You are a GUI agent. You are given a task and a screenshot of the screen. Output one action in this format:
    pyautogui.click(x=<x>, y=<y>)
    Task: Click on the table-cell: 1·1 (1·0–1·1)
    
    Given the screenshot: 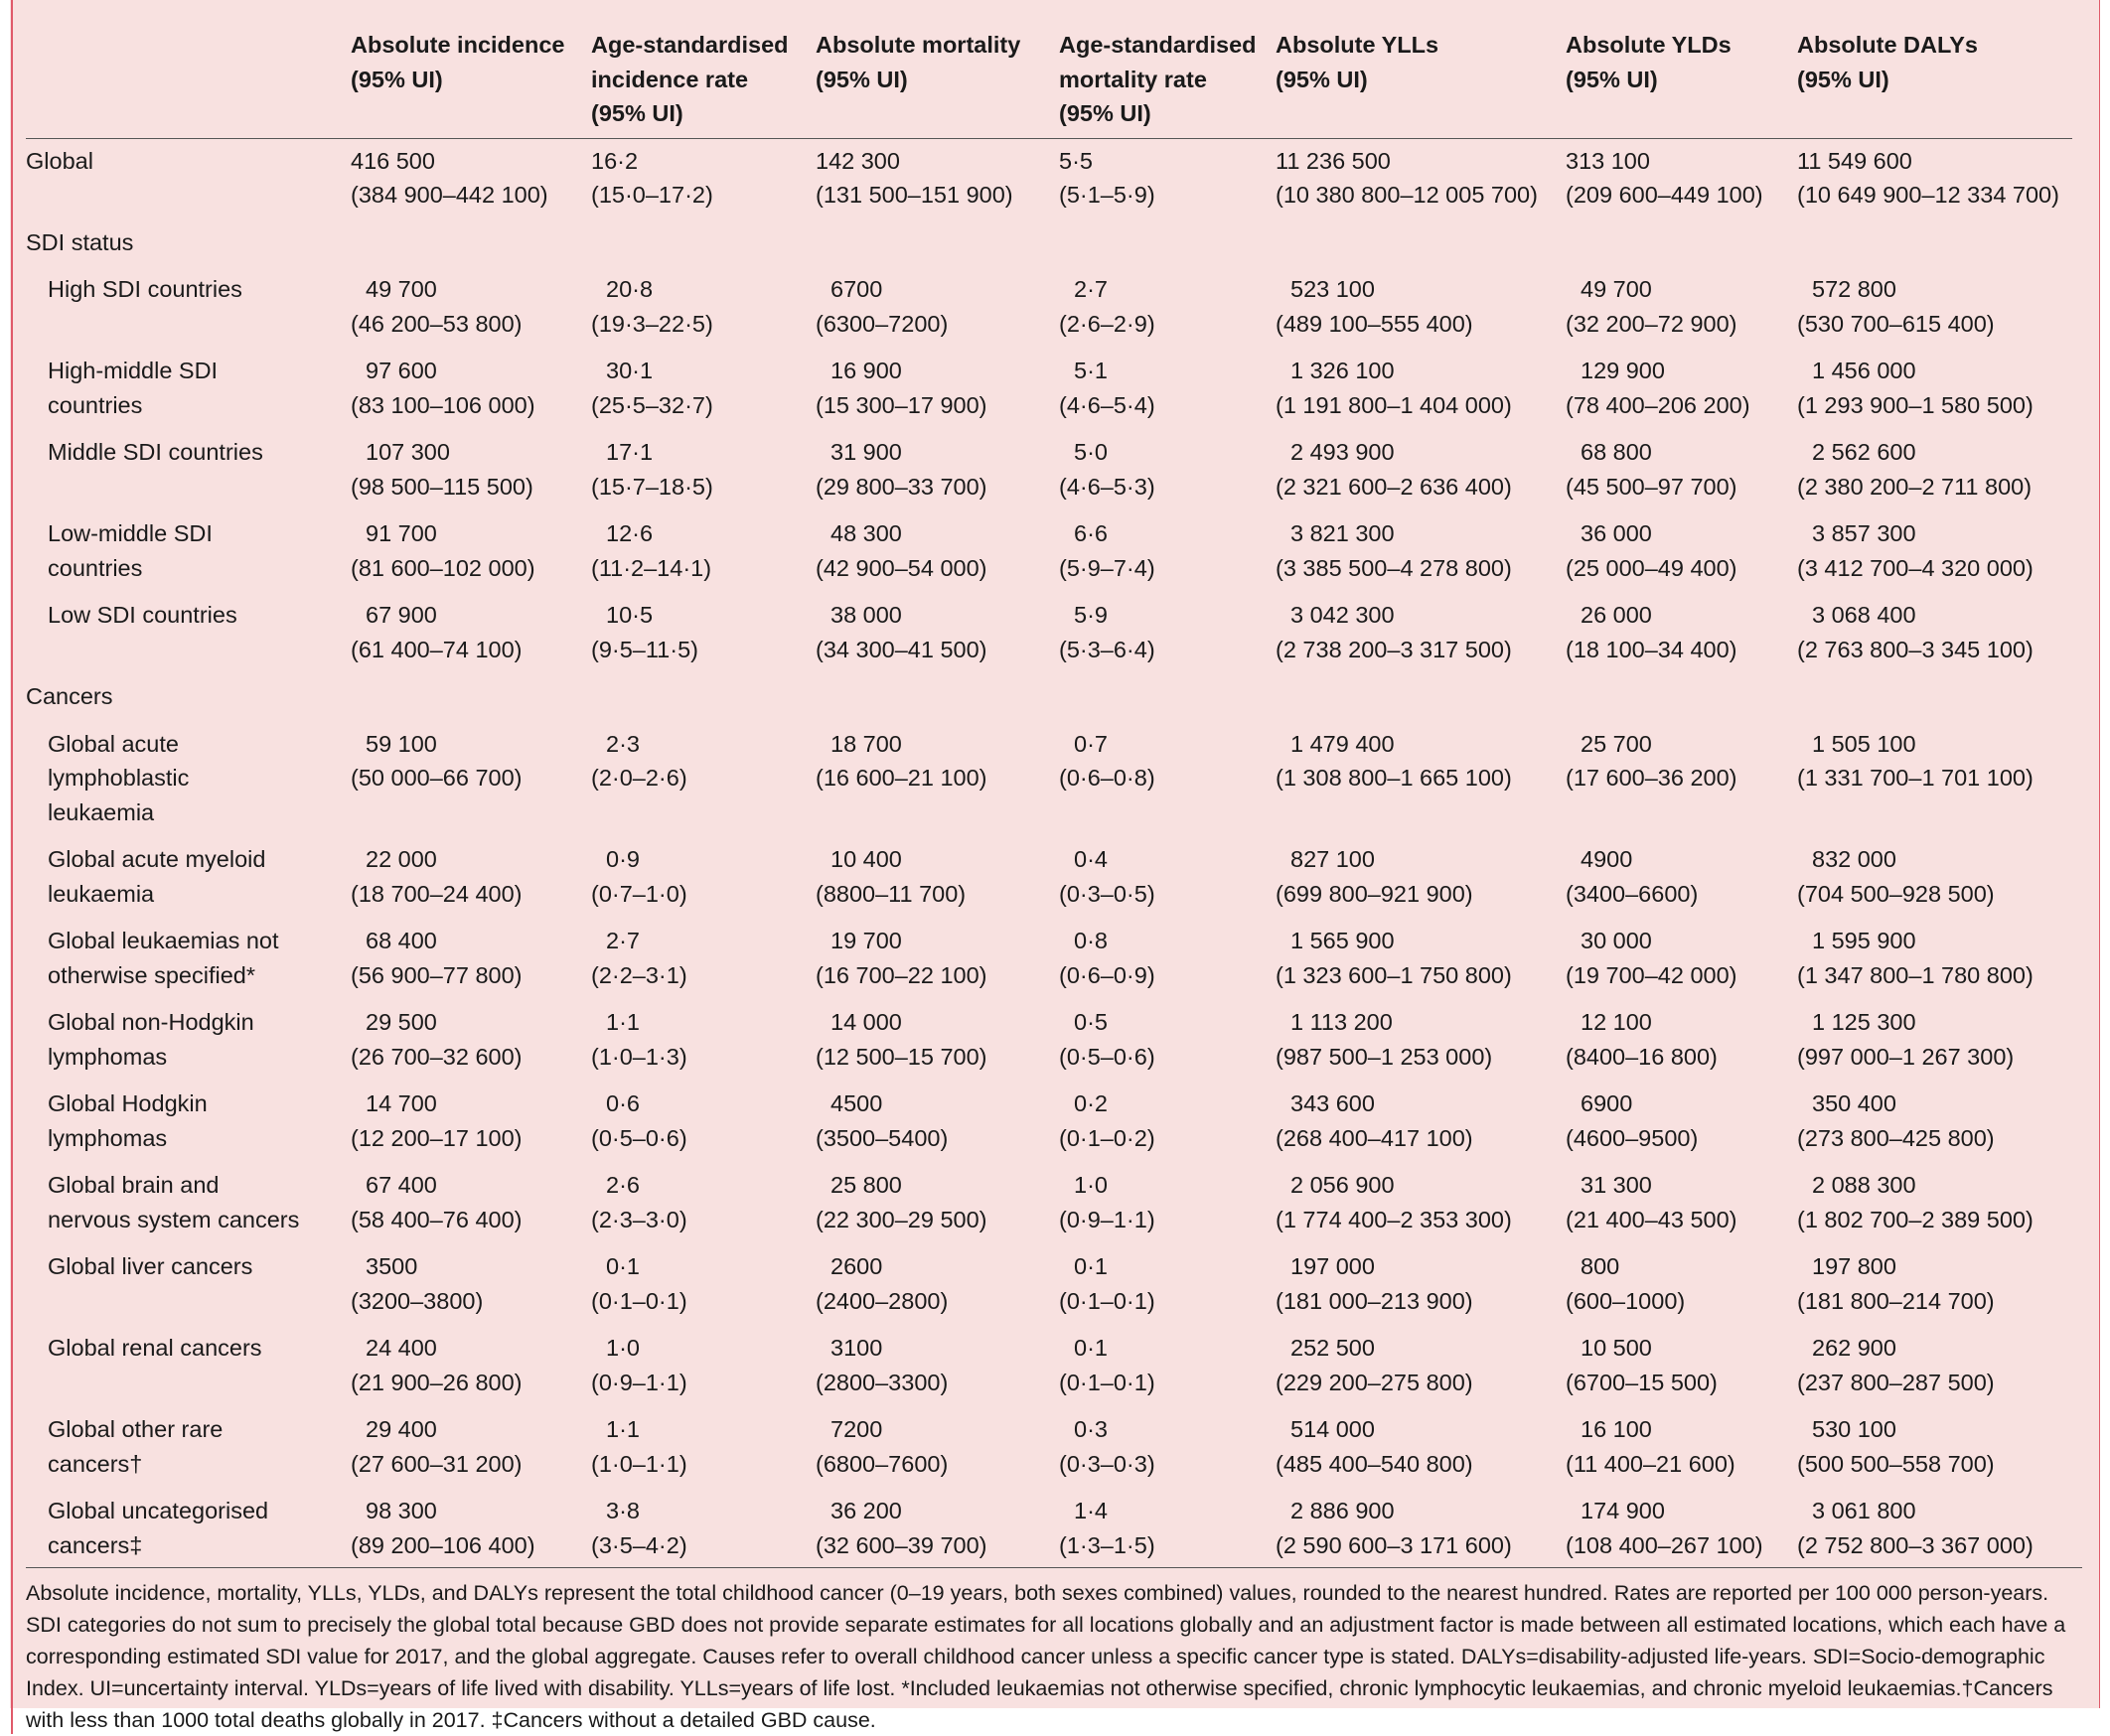 What is the action you would take?
    pyautogui.click(x=703, y=1448)
    